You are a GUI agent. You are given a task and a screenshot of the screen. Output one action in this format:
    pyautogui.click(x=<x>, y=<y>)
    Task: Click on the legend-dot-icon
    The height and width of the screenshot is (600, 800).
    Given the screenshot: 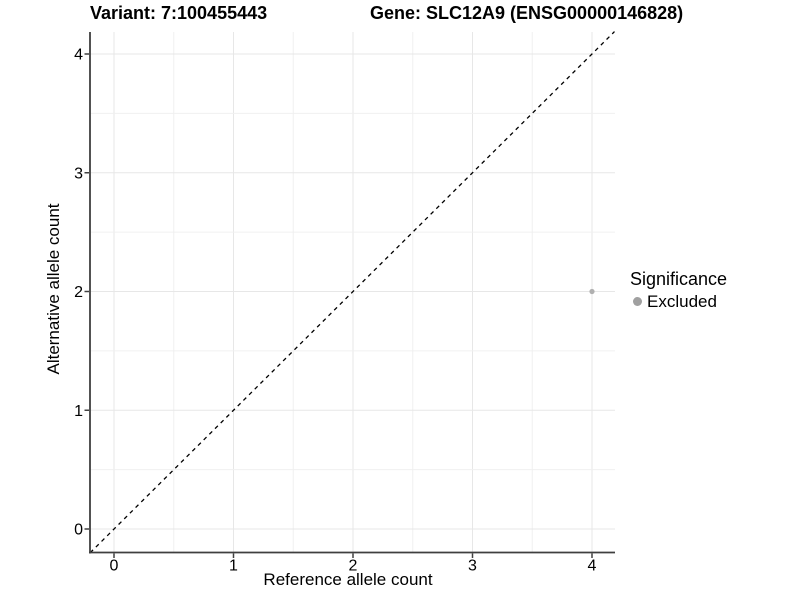 What is the action you would take?
    pyautogui.click(x=637, y=301)
    